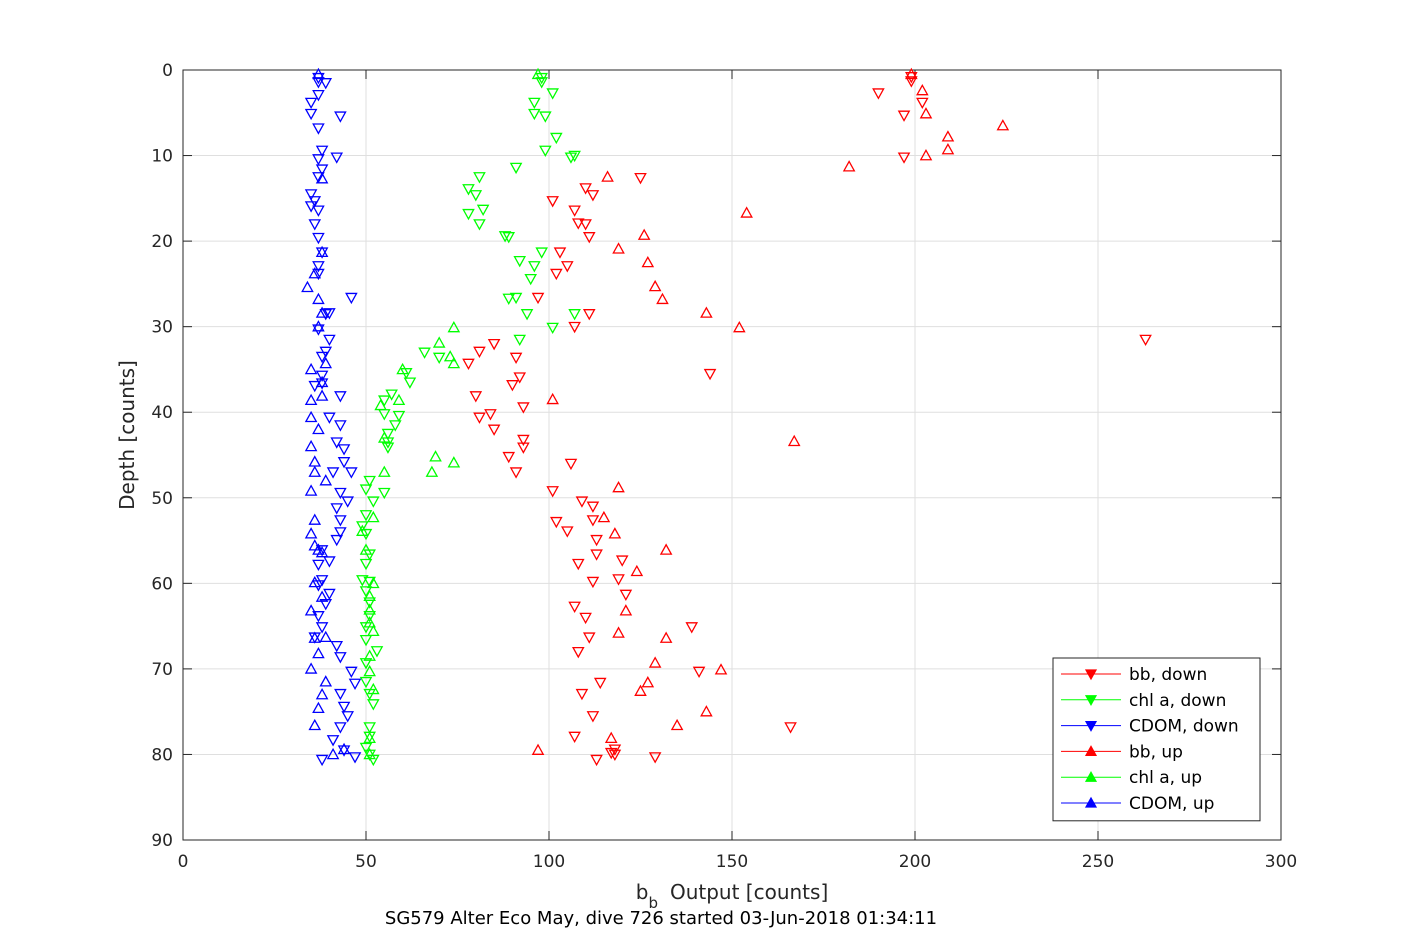 The height and width of the screenshot is (945, 1417). Describe the element at coordinates (1281, 862) in the screenshot. I see `x-tick-label: 300` at that location.